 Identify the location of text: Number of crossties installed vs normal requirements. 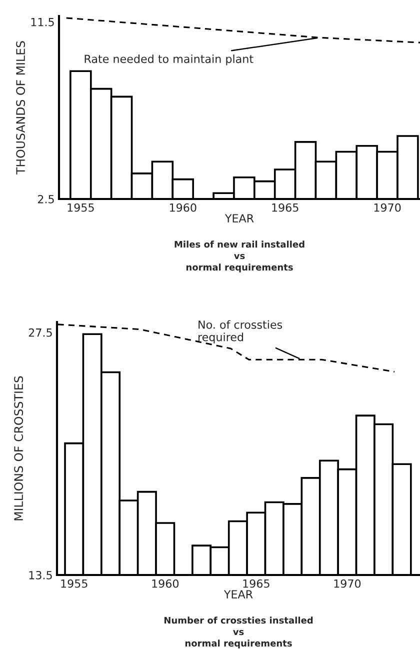
(238, 632).